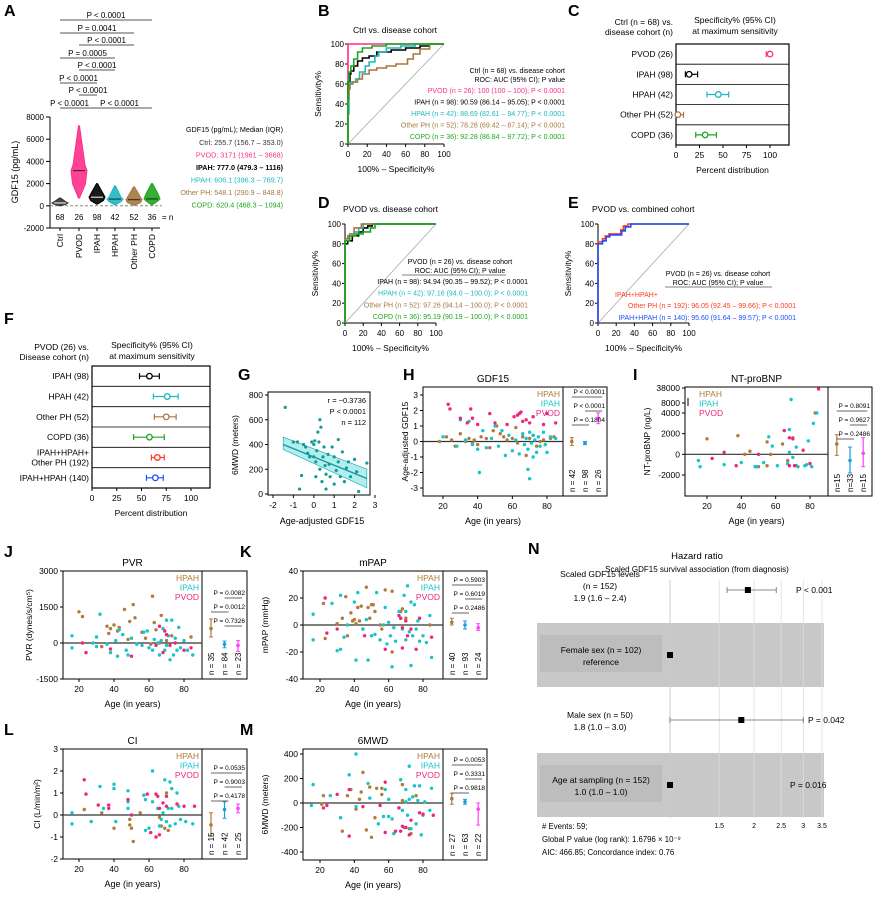  What do you see at coordinates (375, 505) in the screenshot?
I see `x-tick-label: 3` at bounding box center [375, 505].